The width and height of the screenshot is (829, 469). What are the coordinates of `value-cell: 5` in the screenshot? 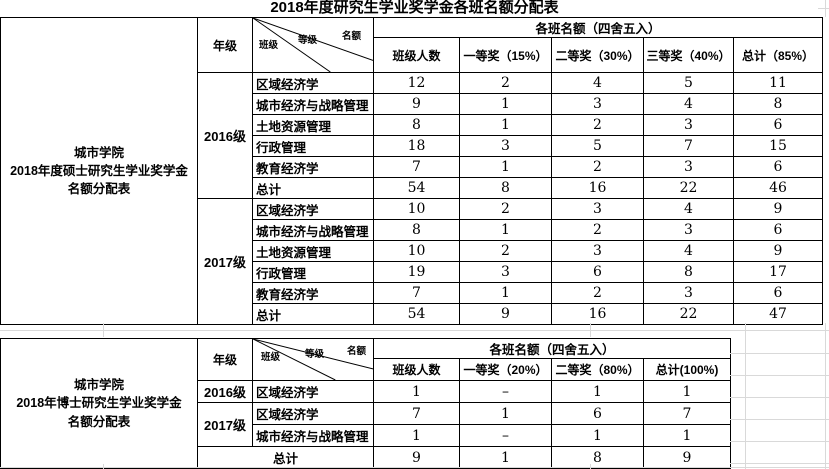 It's located at (597, 146).